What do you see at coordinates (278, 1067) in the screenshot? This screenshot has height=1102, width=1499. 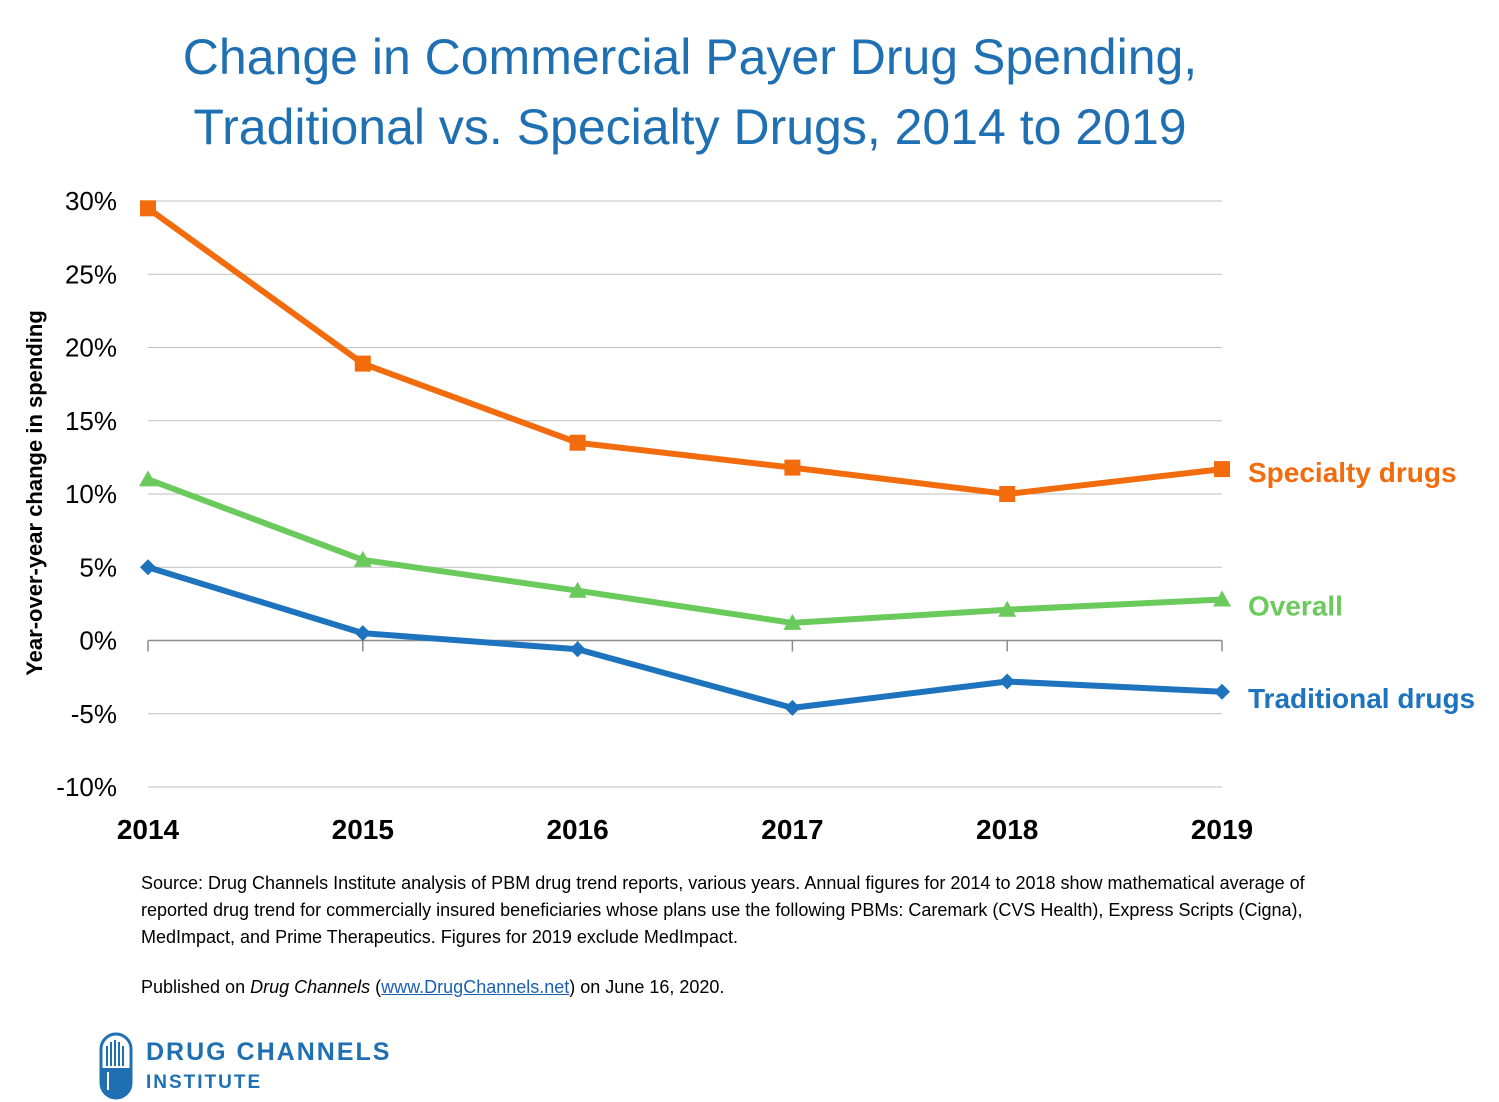 I see `drug-channels-logo: DRUG CHANNELS INSTITUTE` at bounding box center [278, 1067].